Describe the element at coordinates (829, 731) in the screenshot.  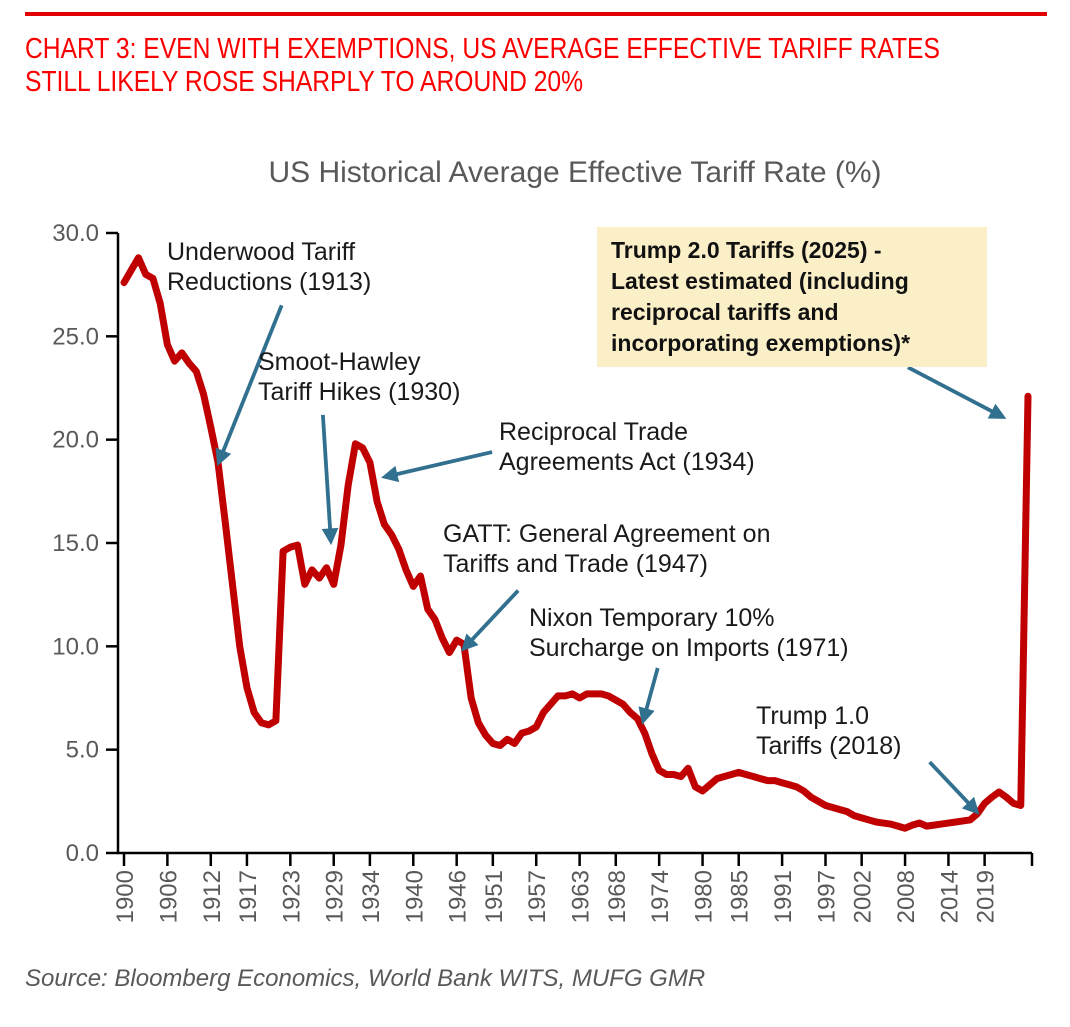
I see `annotation-trump-1-tariffs: Trump 1.0 Tariffs (2018)` at that location.